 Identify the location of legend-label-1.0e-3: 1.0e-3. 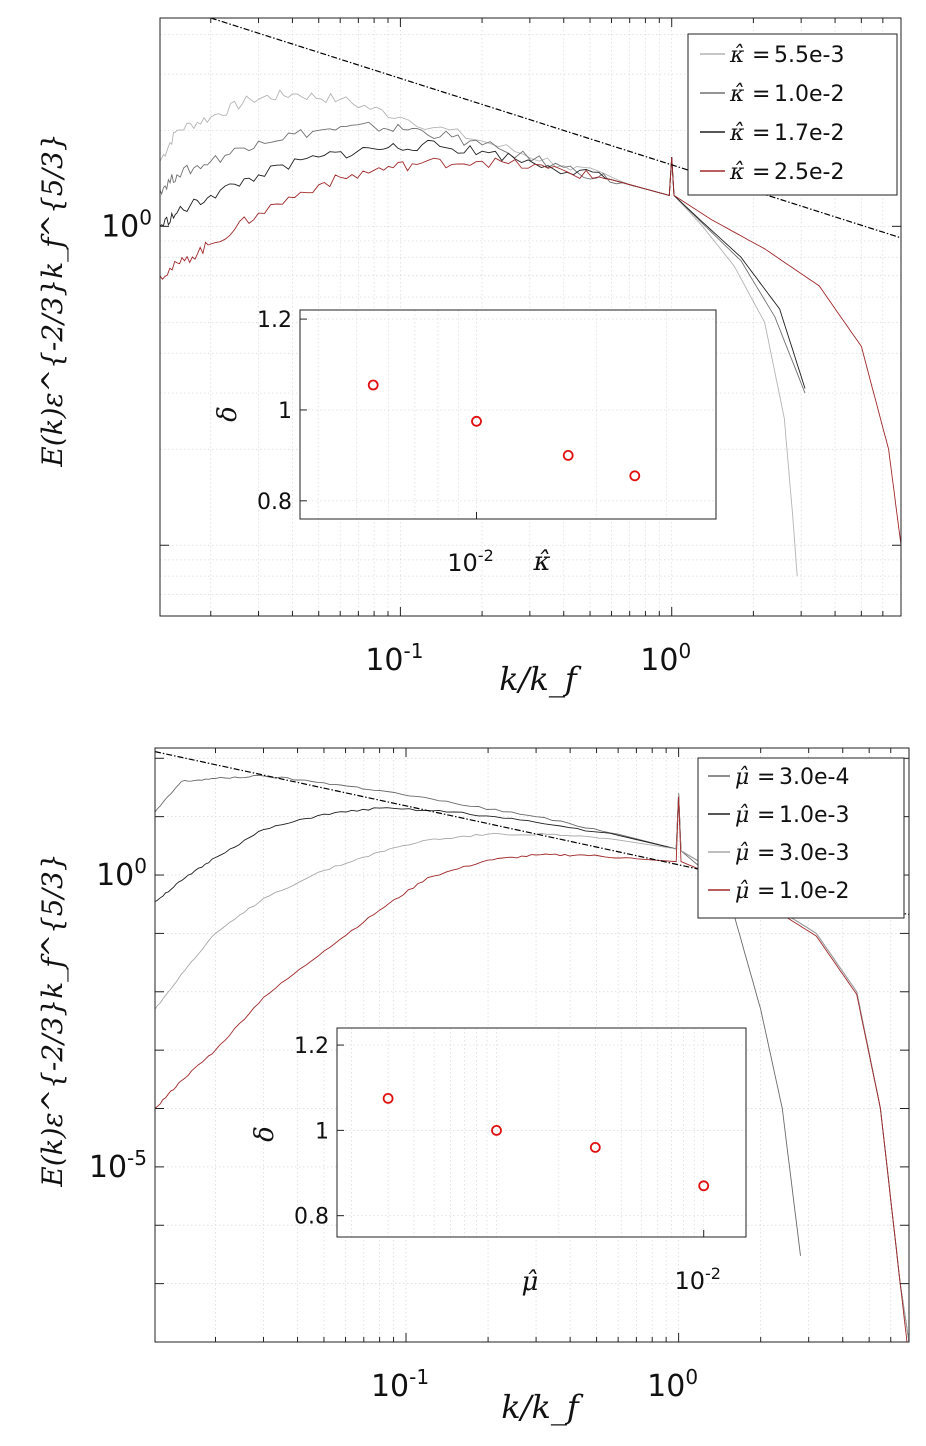
(814, 815).